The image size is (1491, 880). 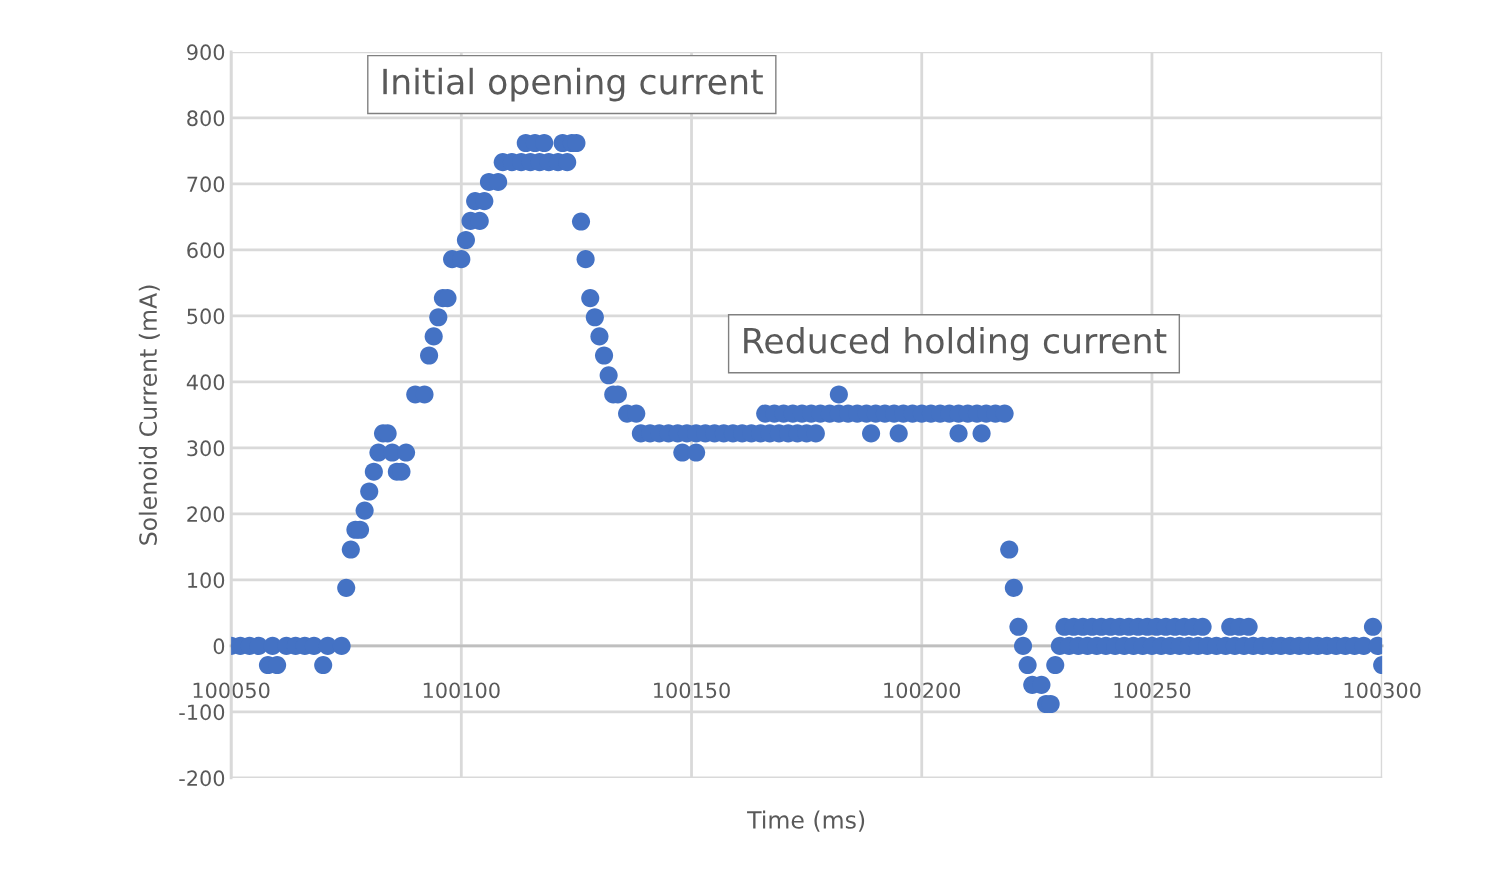 I want to click on y-tick-label: -100, so click(x=202, y=712).